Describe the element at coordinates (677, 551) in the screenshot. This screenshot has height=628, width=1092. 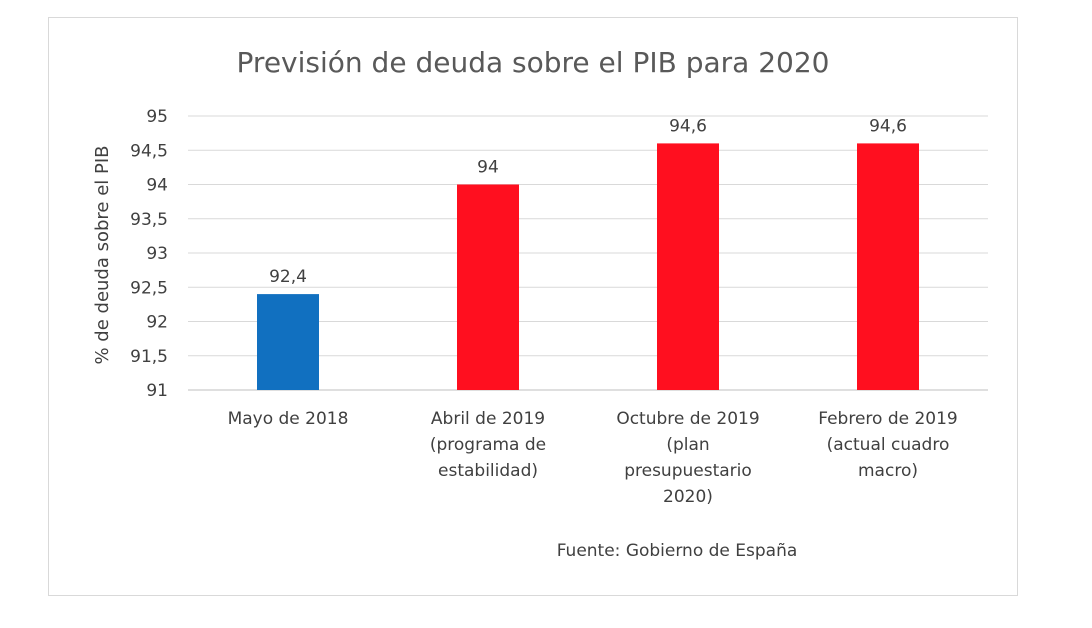
I see `source-annotation: Fuente: Gobierno de España` at that location.